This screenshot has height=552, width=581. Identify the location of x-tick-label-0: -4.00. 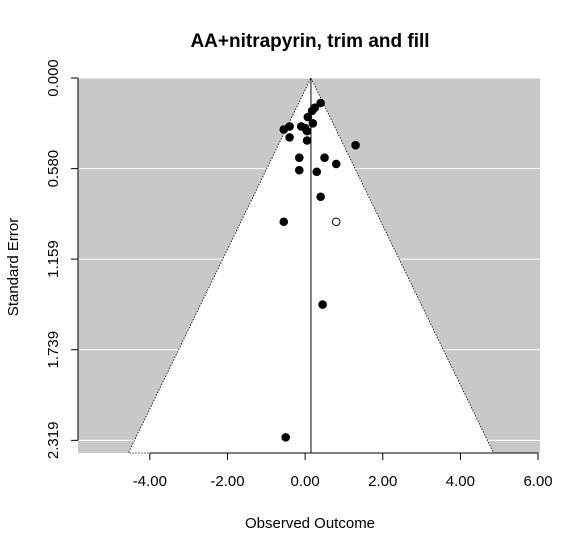
(150, 481).